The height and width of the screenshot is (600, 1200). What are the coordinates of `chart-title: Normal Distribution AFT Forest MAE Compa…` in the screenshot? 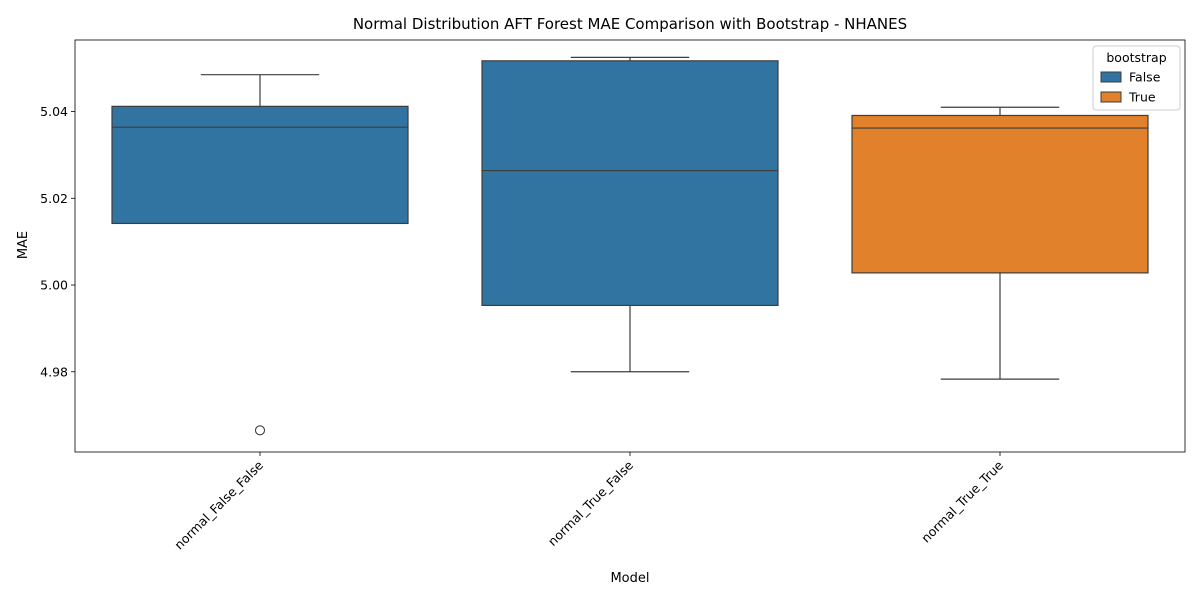 It's located at (630, 24).